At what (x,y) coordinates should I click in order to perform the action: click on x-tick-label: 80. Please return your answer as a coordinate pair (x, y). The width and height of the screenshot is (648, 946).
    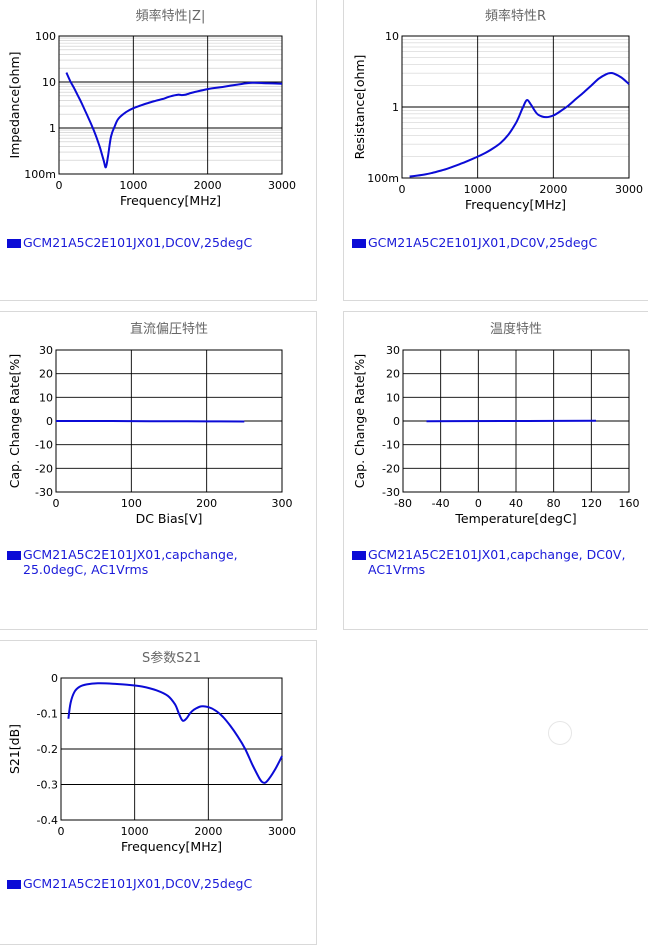
    Looking at the image, I should click on (554, 503).